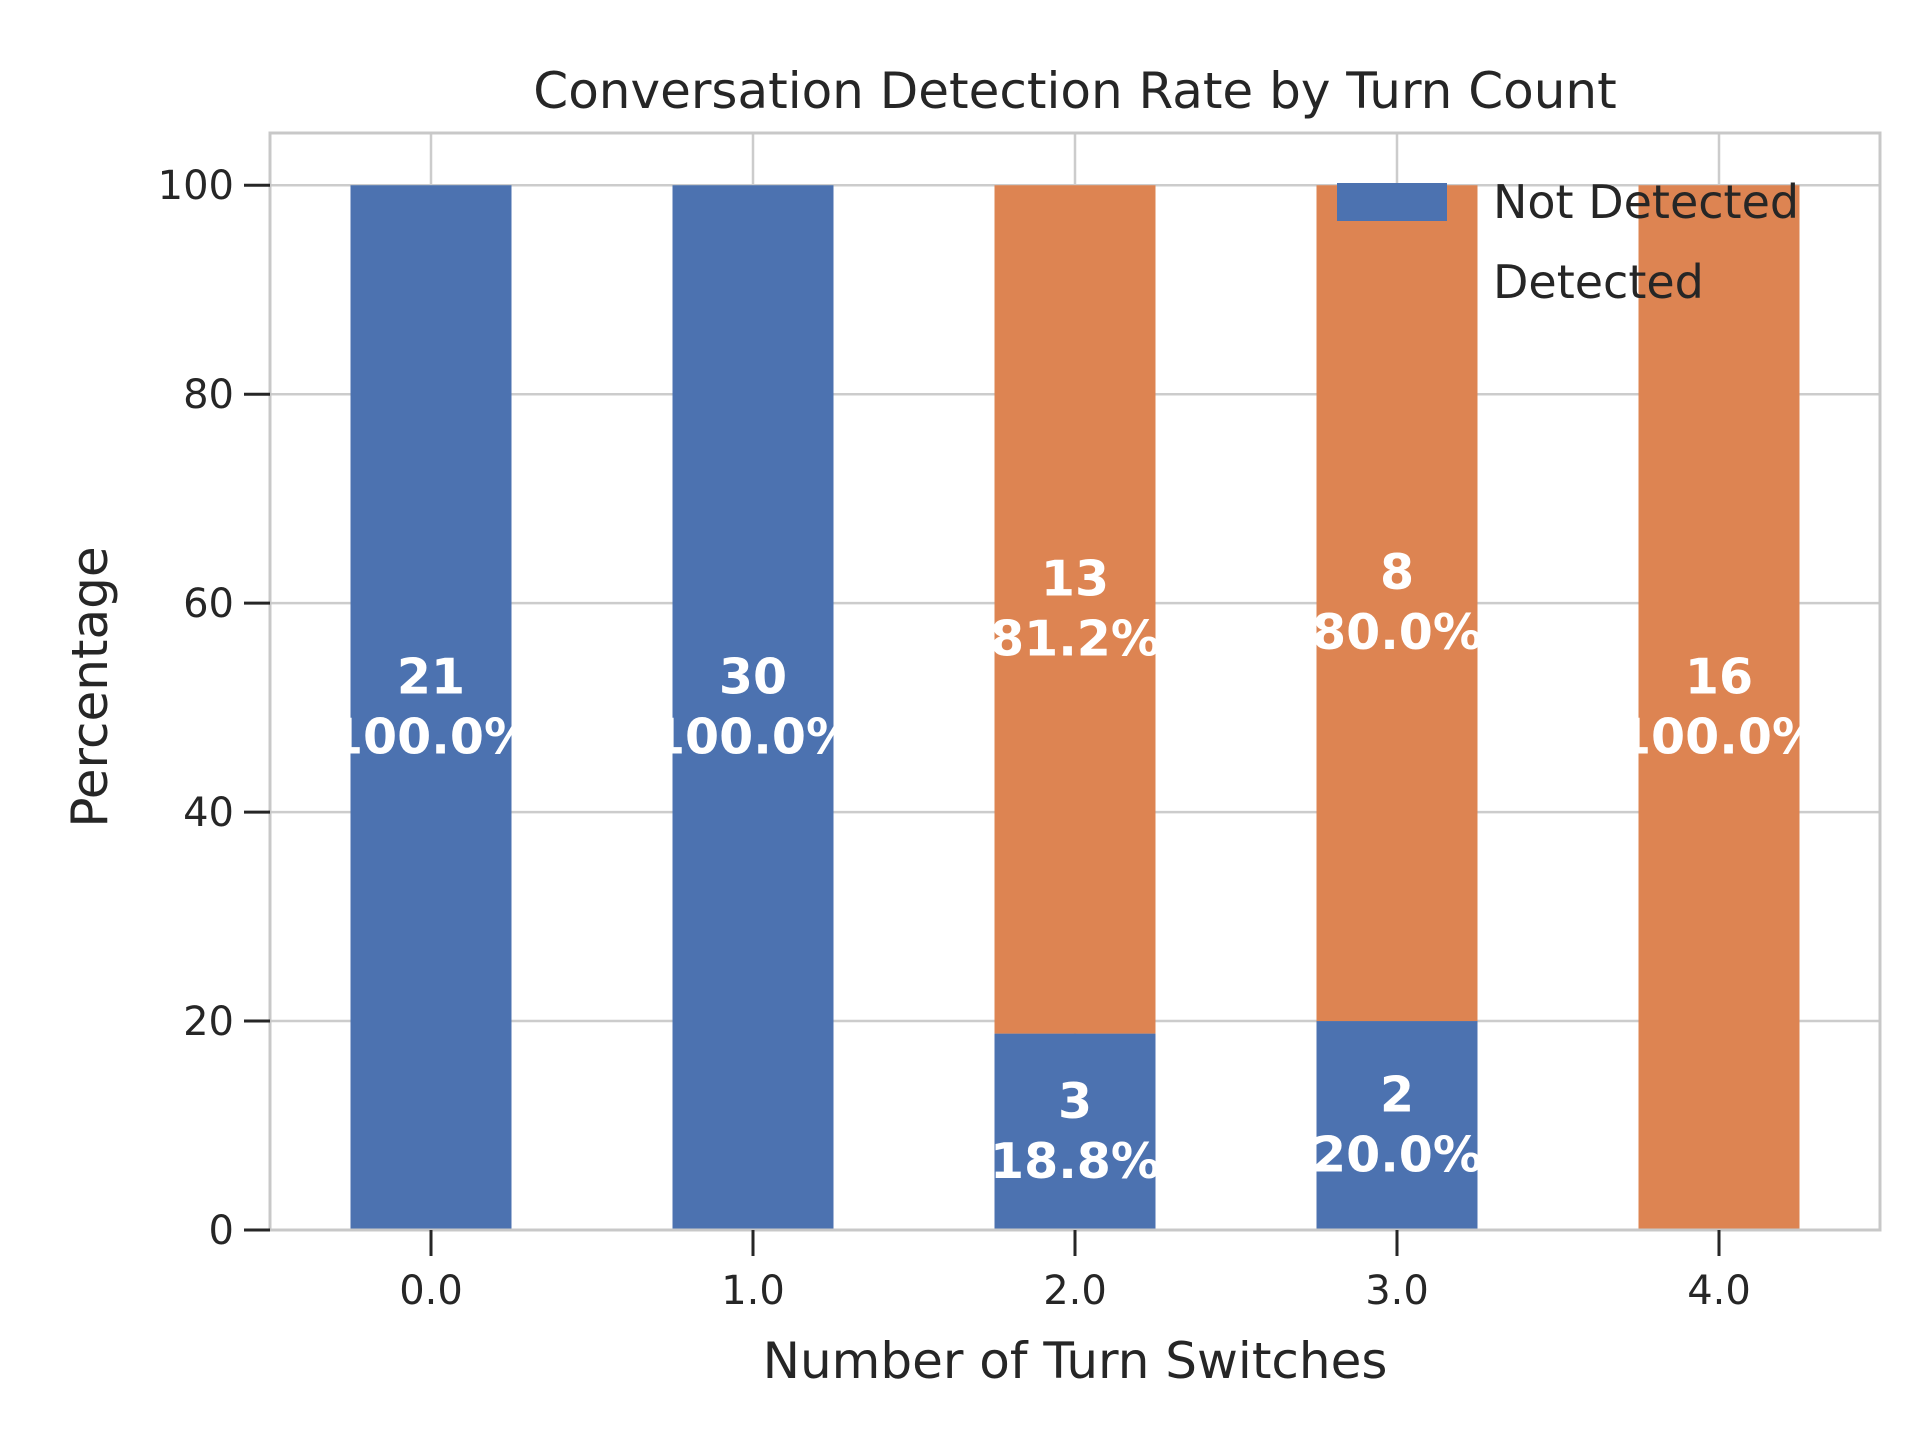 The image size is (1920, 1440). What do you see at coordinates (1397, 1291) in the screenshot?
I see `x-tick-label: 3.0` at bounding box center [1397, 1291].